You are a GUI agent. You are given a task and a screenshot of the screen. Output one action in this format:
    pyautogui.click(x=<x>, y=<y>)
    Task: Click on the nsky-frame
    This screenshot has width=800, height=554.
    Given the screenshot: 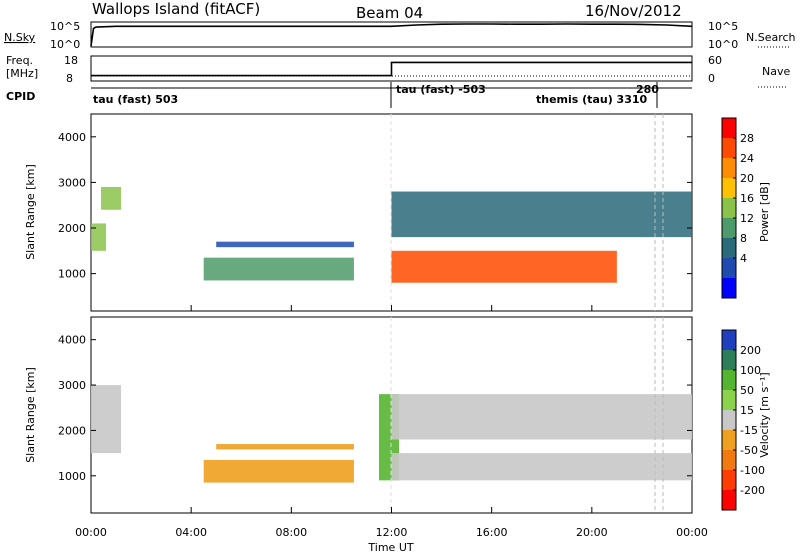 What is the action you would take?
    pyautogui.click(x=391, y=34)
    